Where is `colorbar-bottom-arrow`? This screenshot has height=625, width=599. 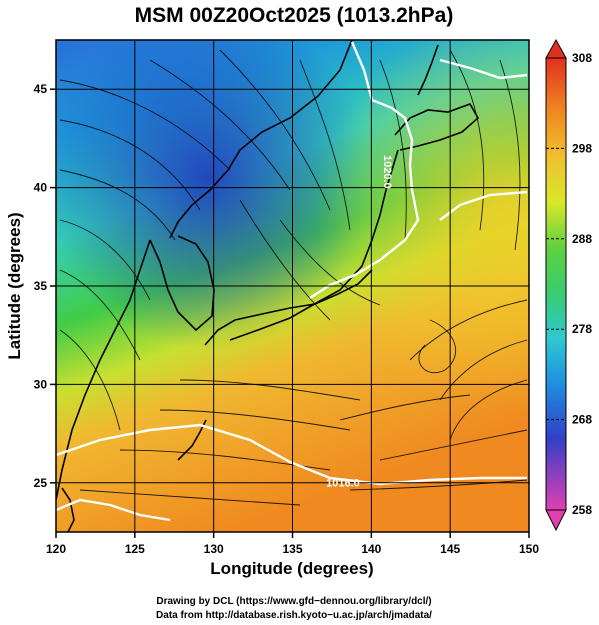 colorbar-bottom-arrow is located at coordinates (556, 520).